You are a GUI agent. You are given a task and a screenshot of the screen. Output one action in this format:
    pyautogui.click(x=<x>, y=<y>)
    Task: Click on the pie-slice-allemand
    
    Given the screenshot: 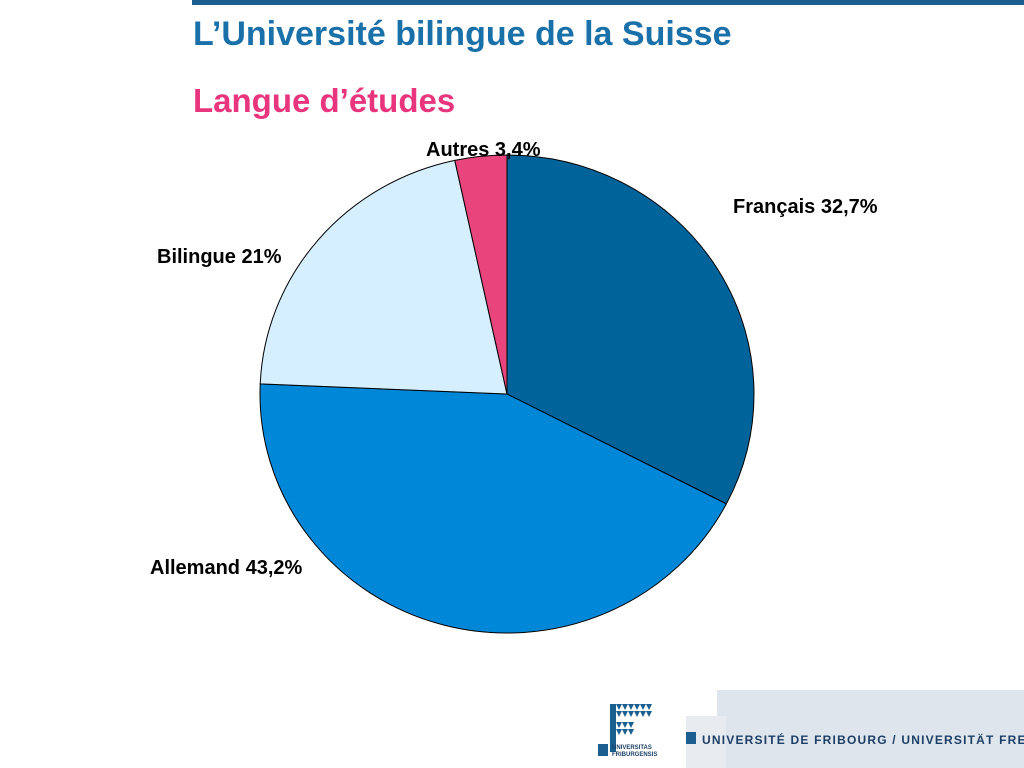 What is the action you would take?
    pyautogui.click(x=493, y=508)
    